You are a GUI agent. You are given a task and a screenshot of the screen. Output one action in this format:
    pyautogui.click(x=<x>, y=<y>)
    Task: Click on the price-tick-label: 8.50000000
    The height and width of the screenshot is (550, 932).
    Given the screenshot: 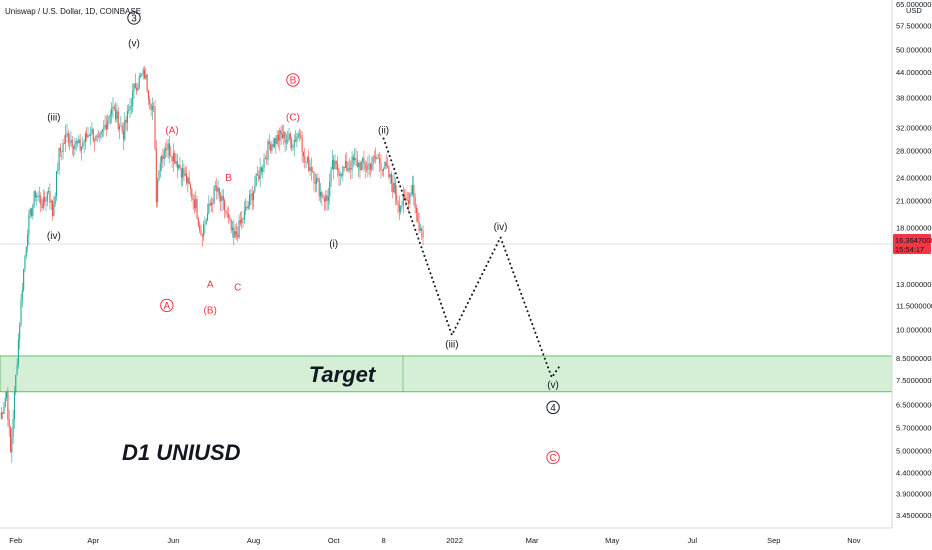 What is the action you would take?
    pyautogui.click(x=914, y=358)
    